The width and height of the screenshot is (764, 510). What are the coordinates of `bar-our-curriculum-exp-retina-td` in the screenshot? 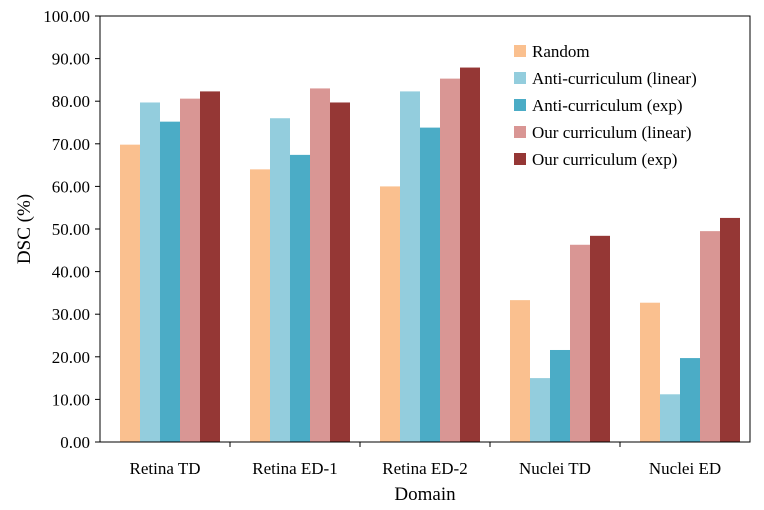 It's located at (210, 266).